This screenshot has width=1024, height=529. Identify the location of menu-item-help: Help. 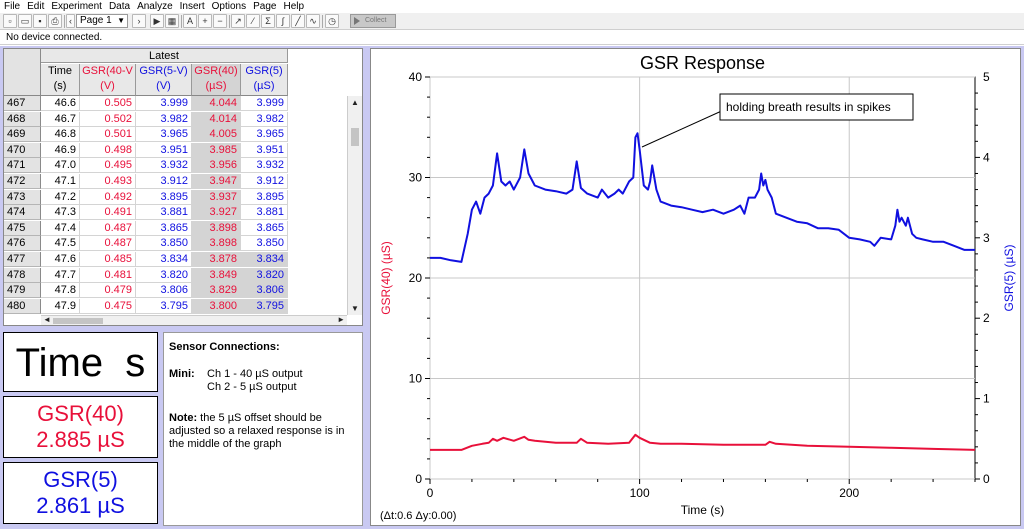
(294, 6).